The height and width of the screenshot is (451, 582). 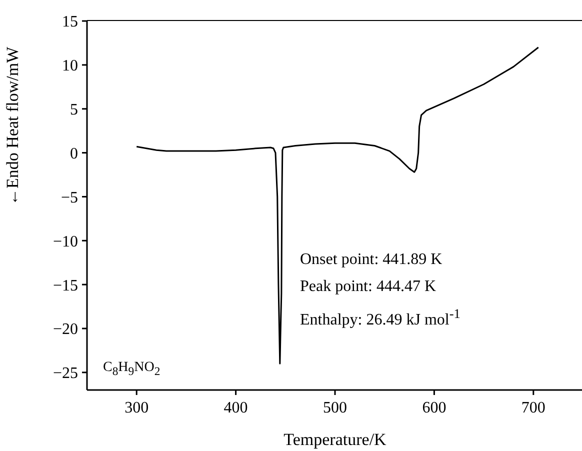 What do you see at coordinates (65, 329) in the screenshot?
I see `y-tick-label: −20` at bounding box center [65, 329].